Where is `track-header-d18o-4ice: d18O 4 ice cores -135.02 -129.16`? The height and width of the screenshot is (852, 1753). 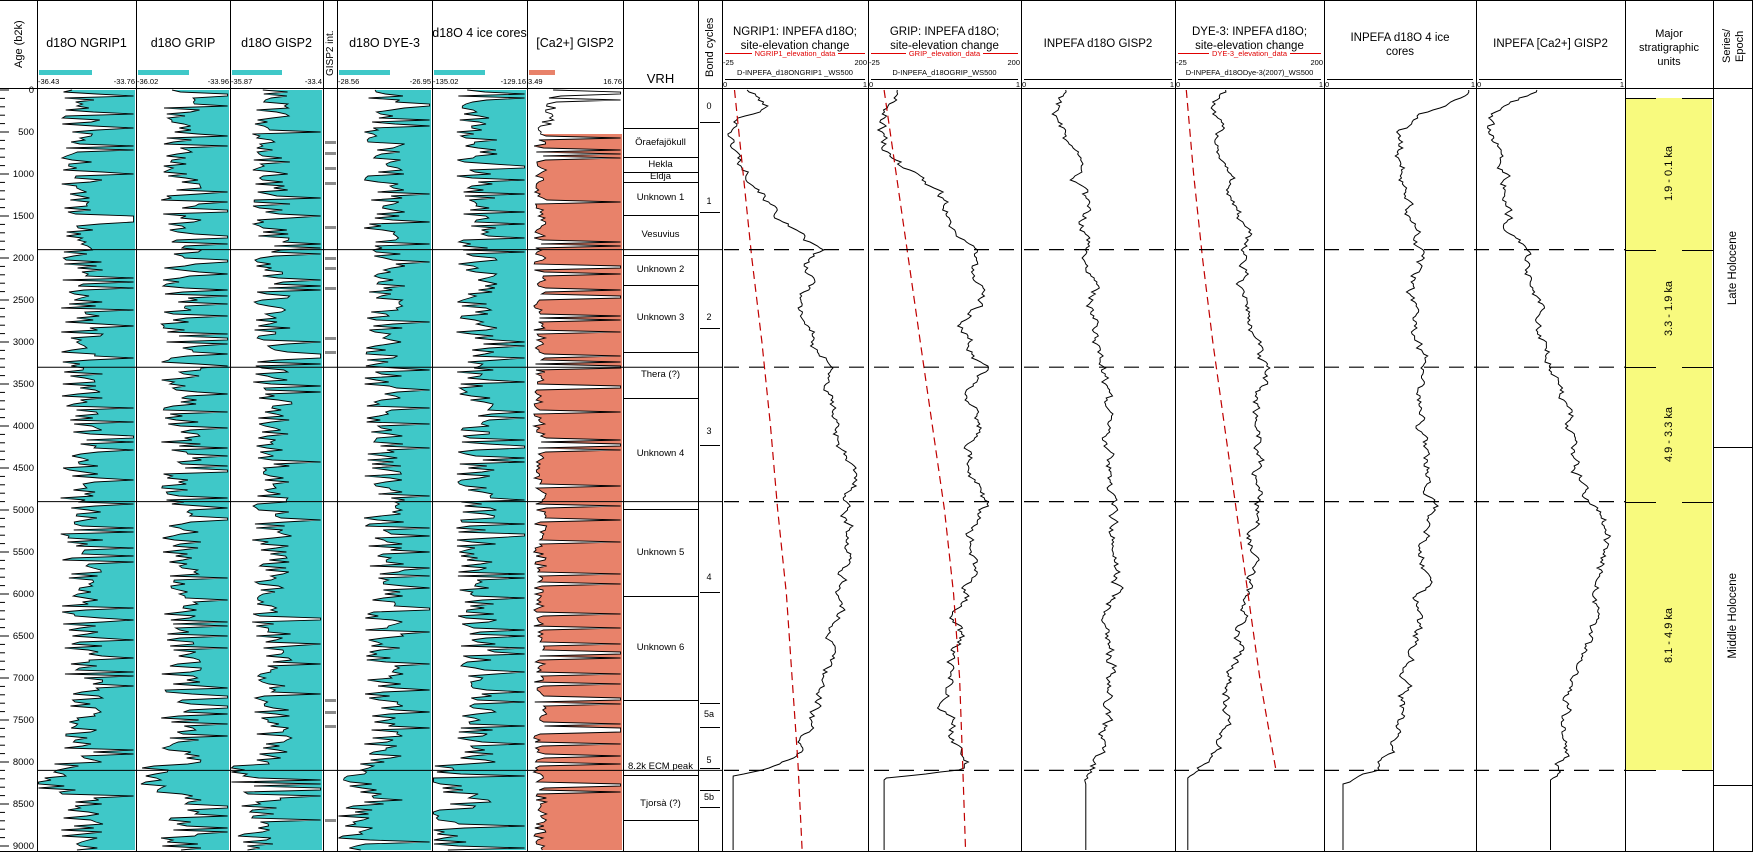
track-header-d18o-4ice: d18O 4 ice cores -135.02 -129.16 is located at coordinates (479, 44).